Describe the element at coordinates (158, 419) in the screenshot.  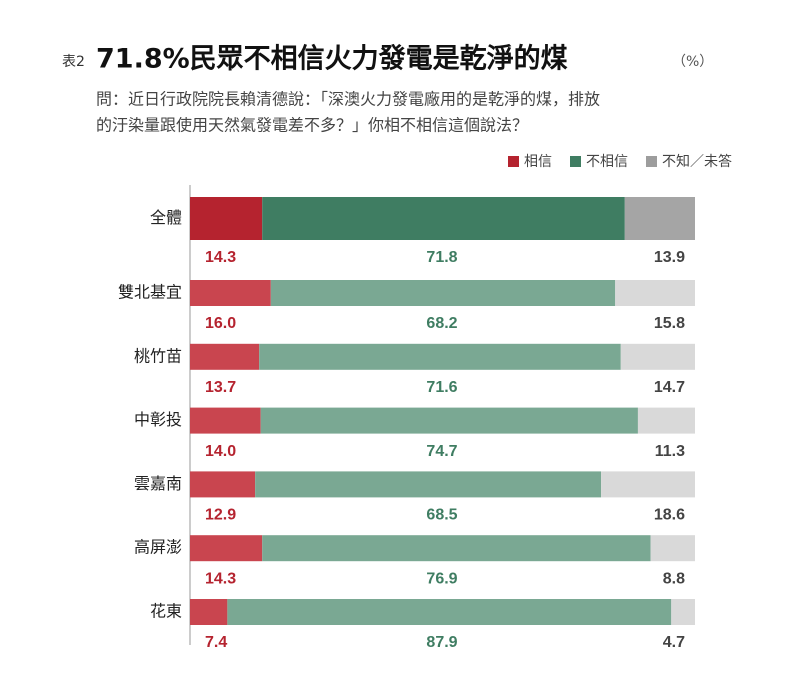
I see `category-label: 中彰投` at that location.